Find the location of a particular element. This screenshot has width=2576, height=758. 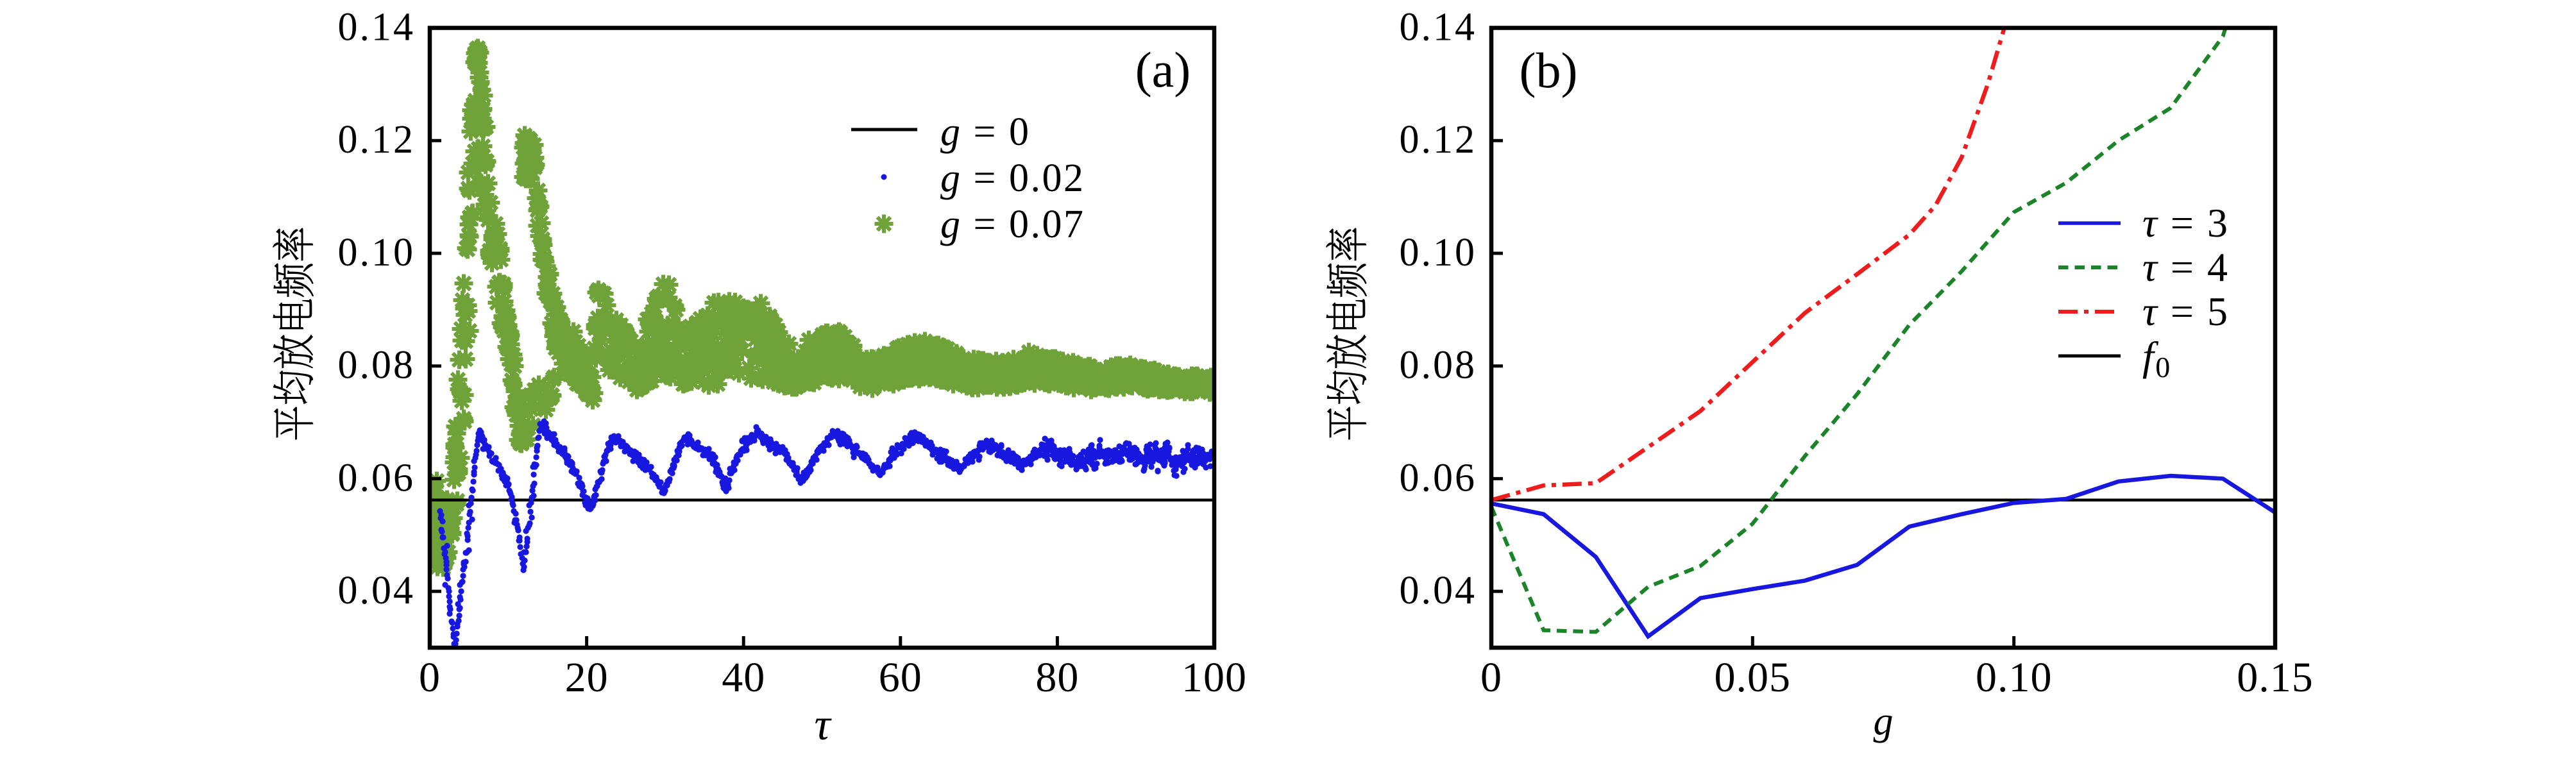

svg-text: 100 is located at coordinates (1214, 677).